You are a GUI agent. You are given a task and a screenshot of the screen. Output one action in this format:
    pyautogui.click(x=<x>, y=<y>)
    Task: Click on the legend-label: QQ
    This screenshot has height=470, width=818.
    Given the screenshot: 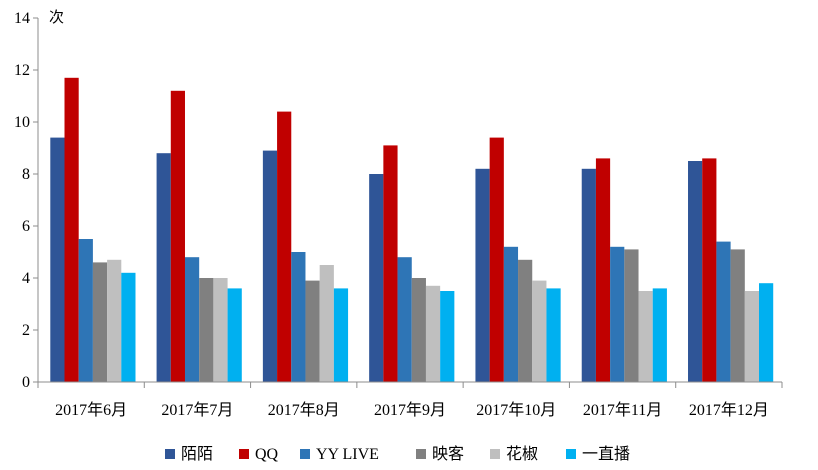 What is the action you would take?
    pyautogui.click(x=267, y=454)
    